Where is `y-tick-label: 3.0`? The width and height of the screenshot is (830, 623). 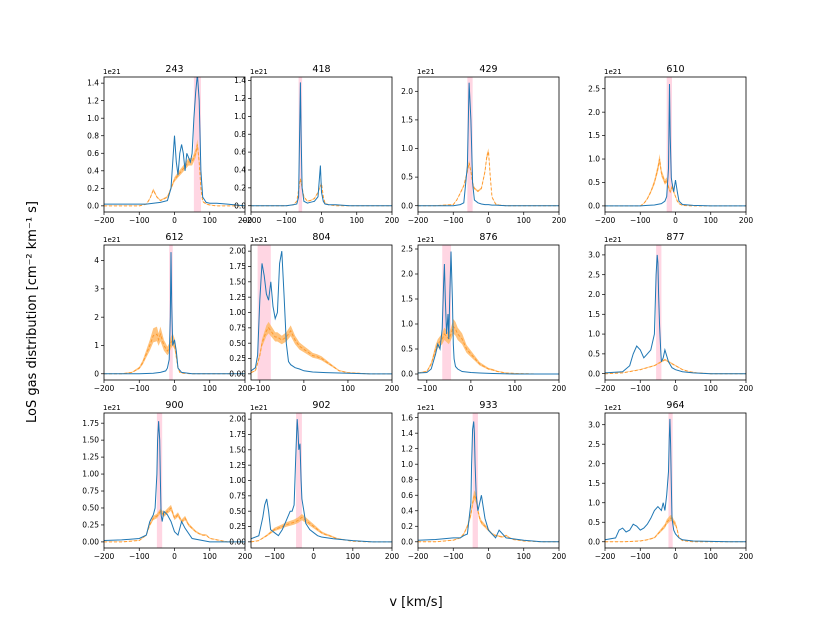
y-tick-label: 3.0 is located at coordinates (594, 424).